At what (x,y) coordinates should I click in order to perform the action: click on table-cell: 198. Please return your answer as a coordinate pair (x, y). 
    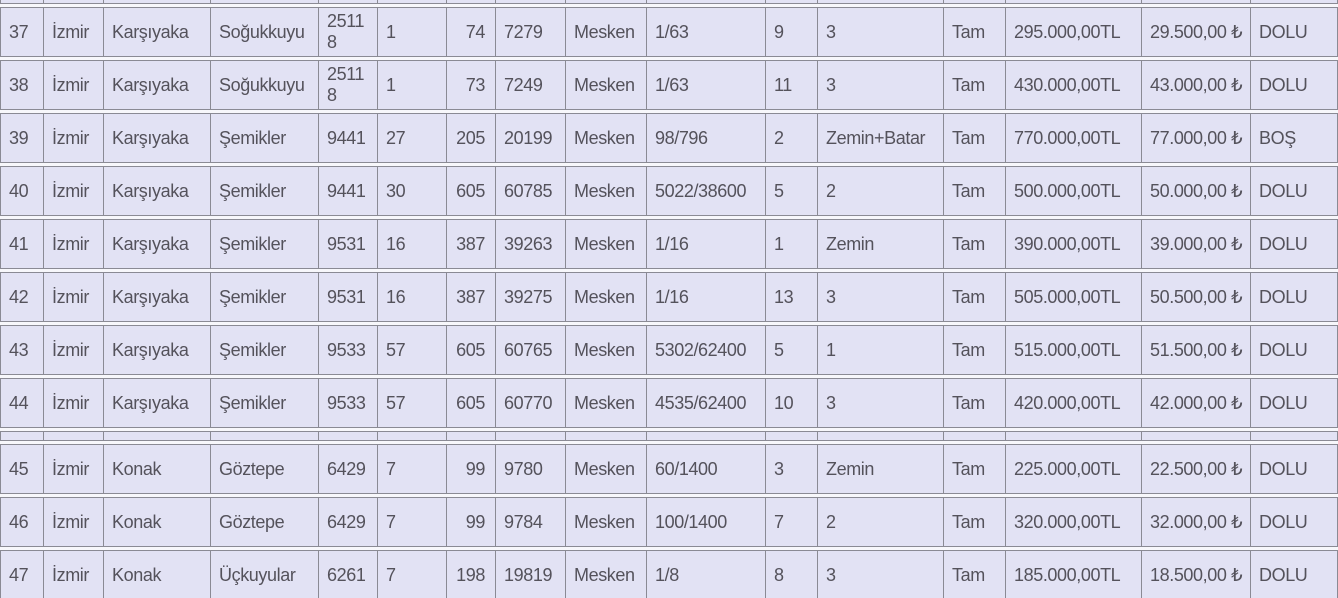
    Looking at the image, I should click on (470, 574).